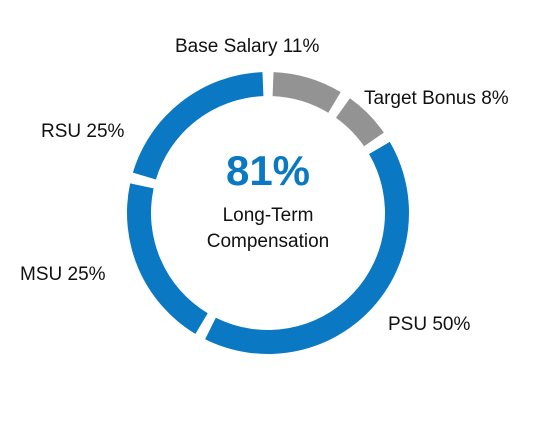 Image resolution: width=536 pixels, height=422 pixels. What do you see at coordinates (268, 241) in the screenshot?
I see `center-label-line2: Compensation` at bounding box center [268, 241].